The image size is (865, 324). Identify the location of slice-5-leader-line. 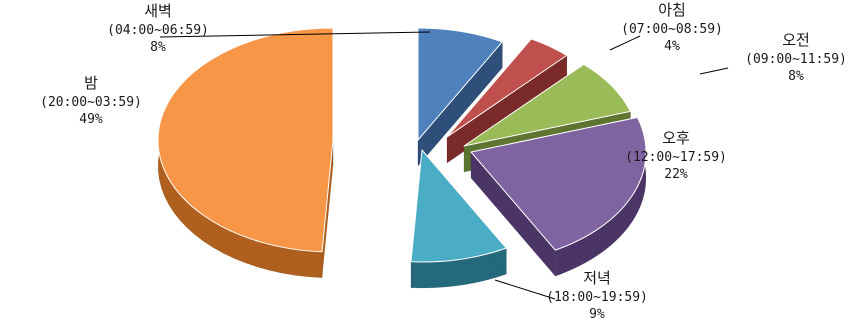
(525, 289).